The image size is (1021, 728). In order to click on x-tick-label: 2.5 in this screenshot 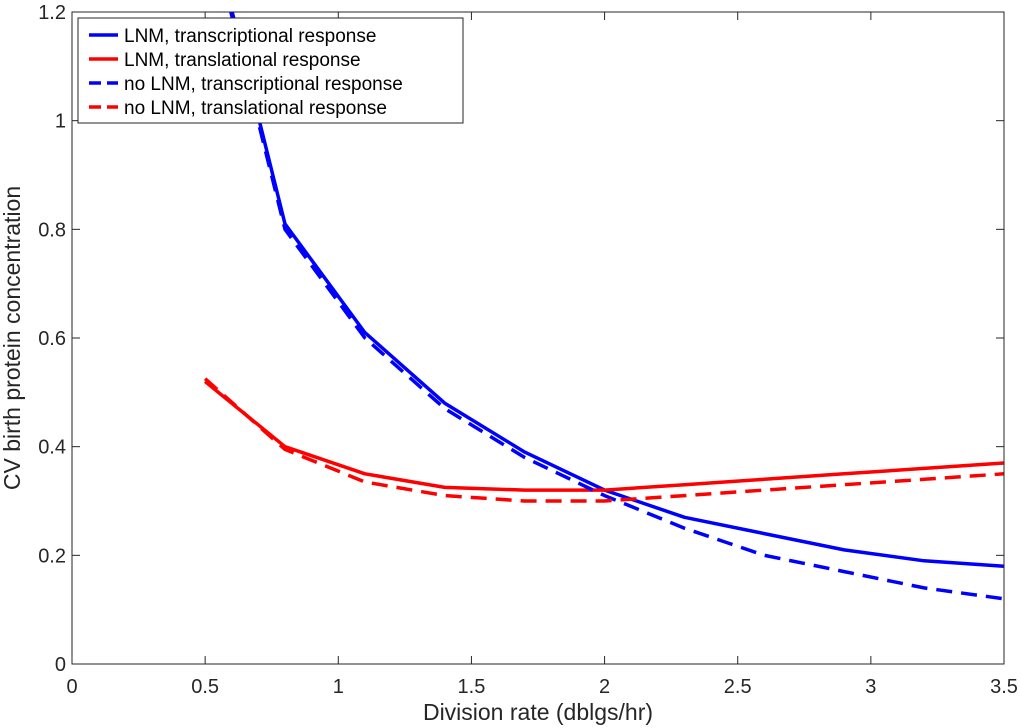, I will do `click(738, 687)`.